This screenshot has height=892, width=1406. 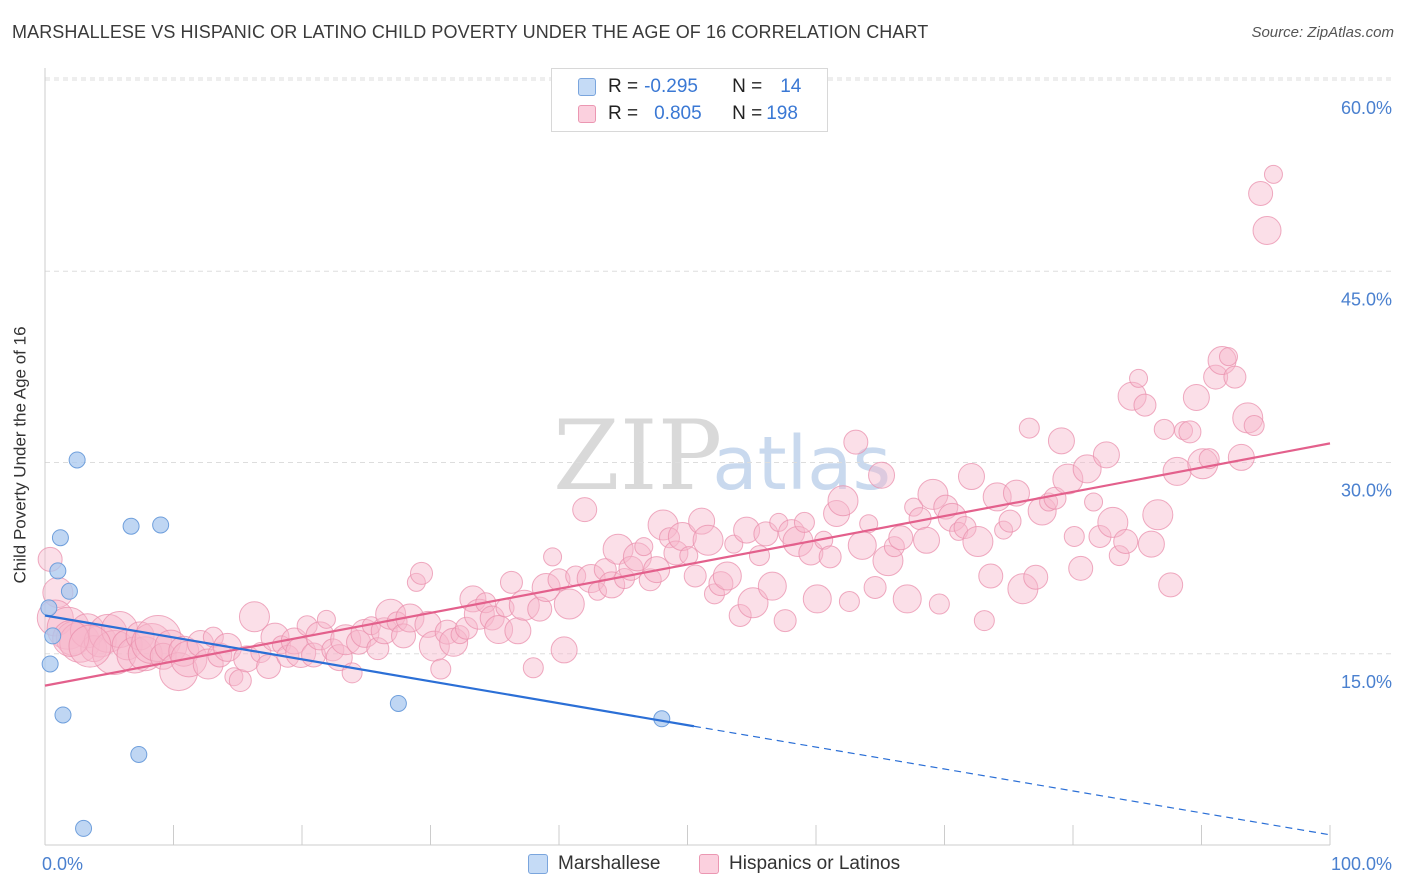 I want to click on bottom-legend-marshallese: Marshallese, so click(x=594, y=864).